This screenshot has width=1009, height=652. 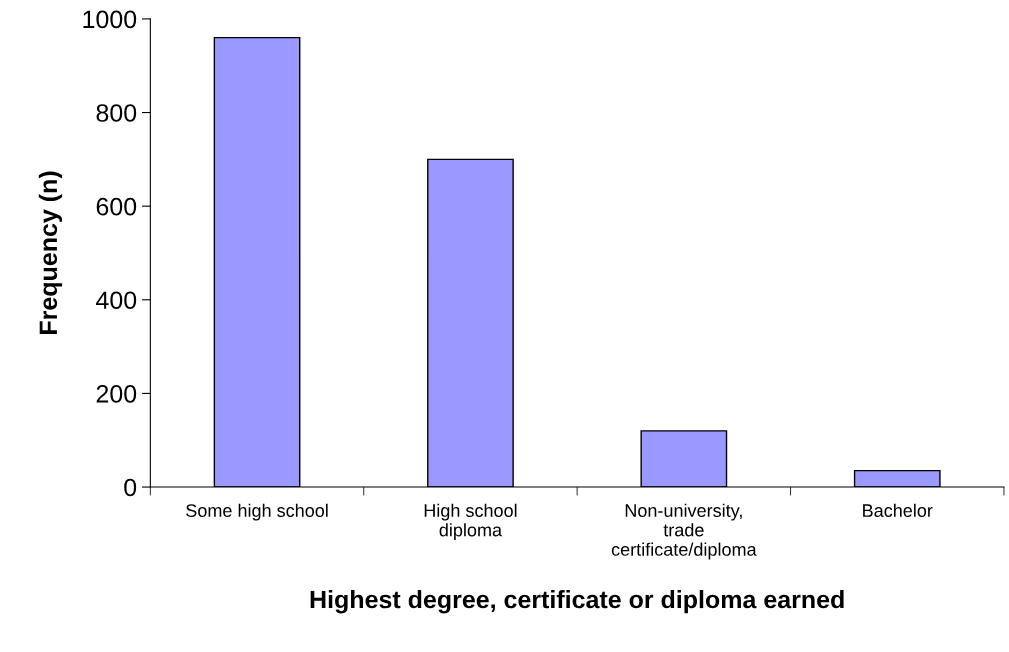 What do you see at coordinates (116, 206) in the screenshot?
I see `y-tick-label: 600` at bounding box center [116, 206].